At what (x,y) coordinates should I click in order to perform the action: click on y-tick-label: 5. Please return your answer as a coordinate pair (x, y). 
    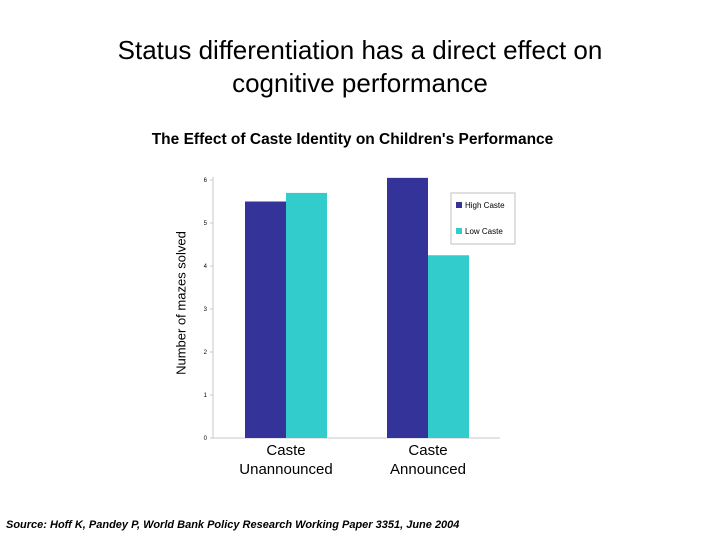
    Looking at the image, I should click on (206, 224).